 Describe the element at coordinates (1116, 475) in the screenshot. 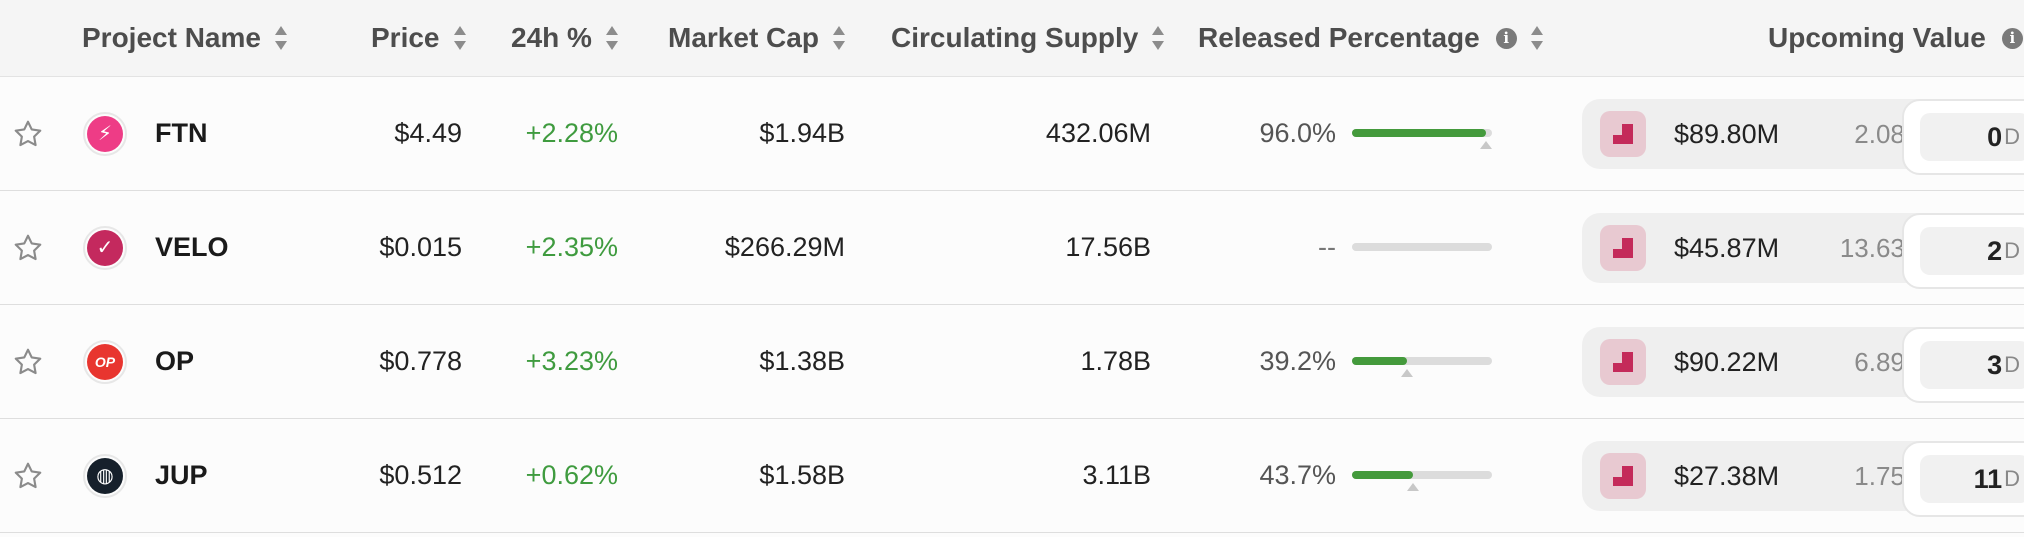

I see `circulating-supply-value: 3.11B` at that location.